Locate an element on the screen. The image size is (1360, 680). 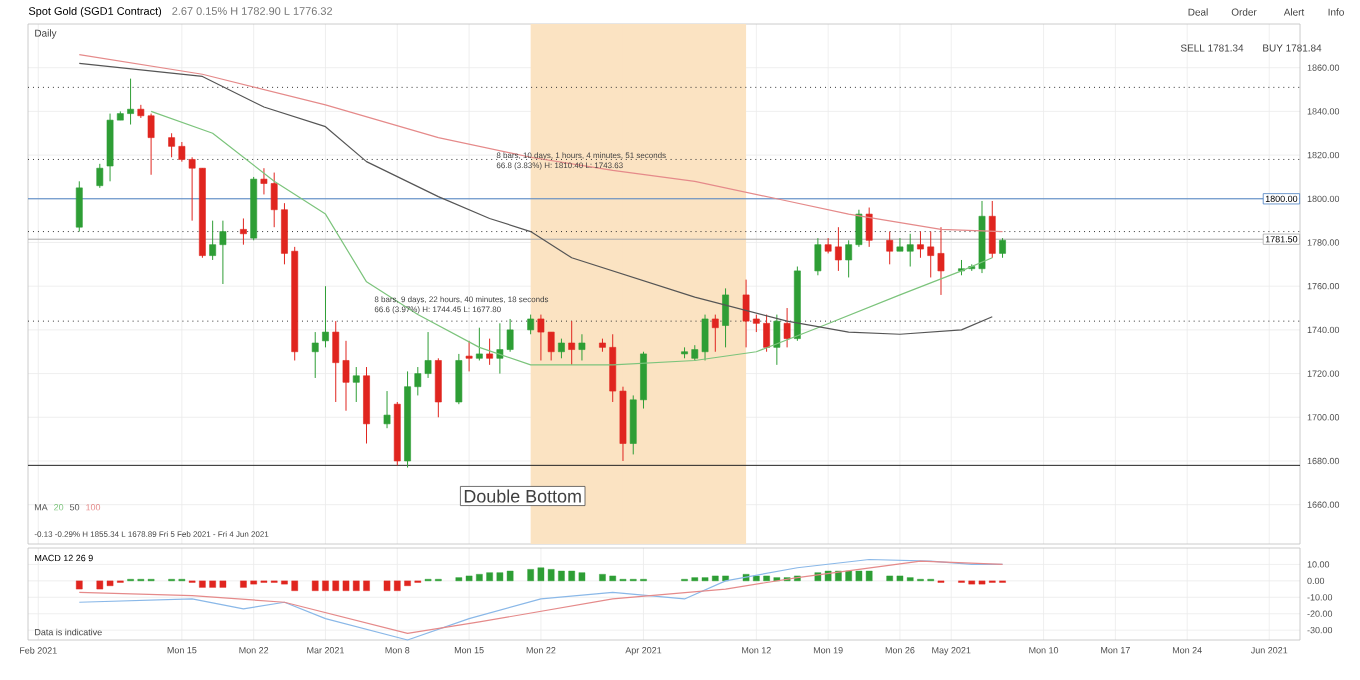
bar is located at coordinates (79, 585).